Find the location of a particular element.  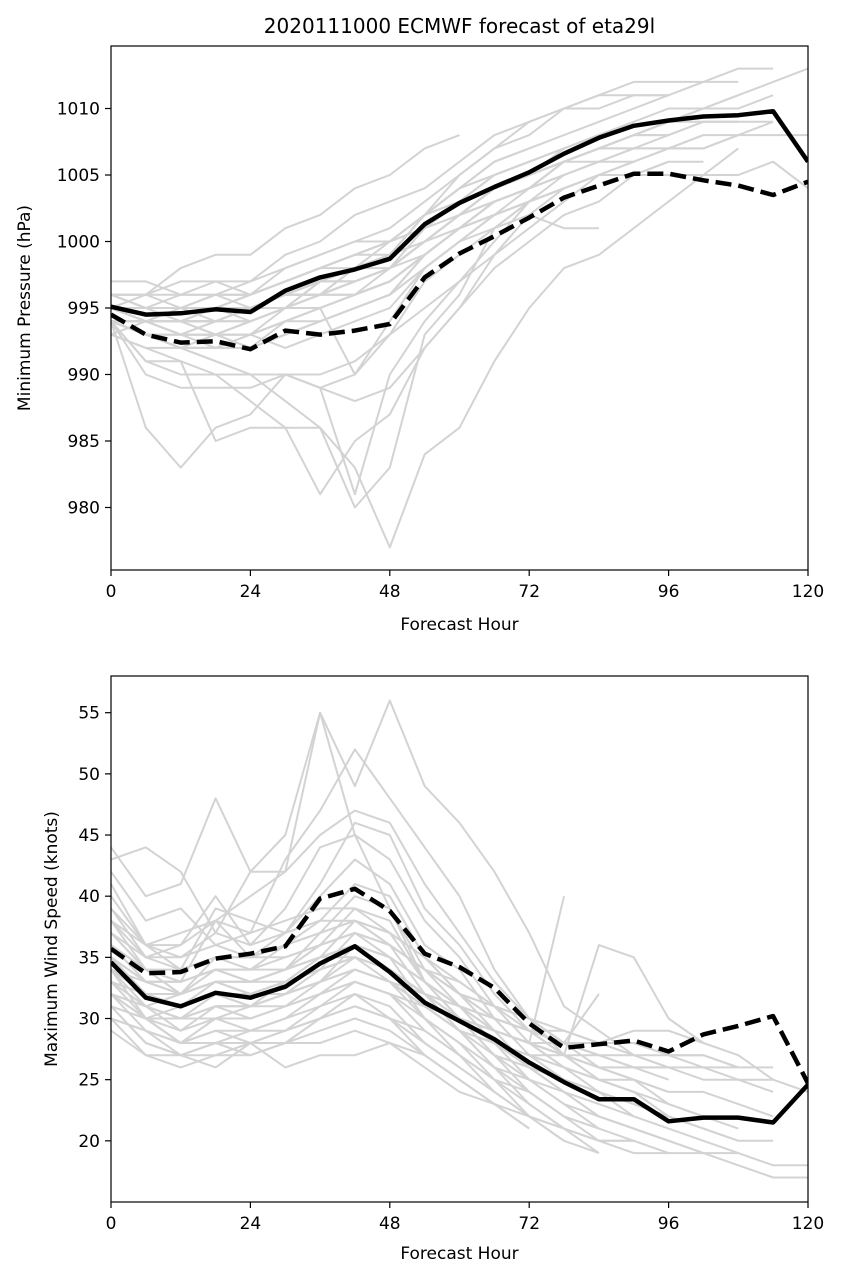

wind-y-tick-label: 35 is located at coordinates (89, 958).